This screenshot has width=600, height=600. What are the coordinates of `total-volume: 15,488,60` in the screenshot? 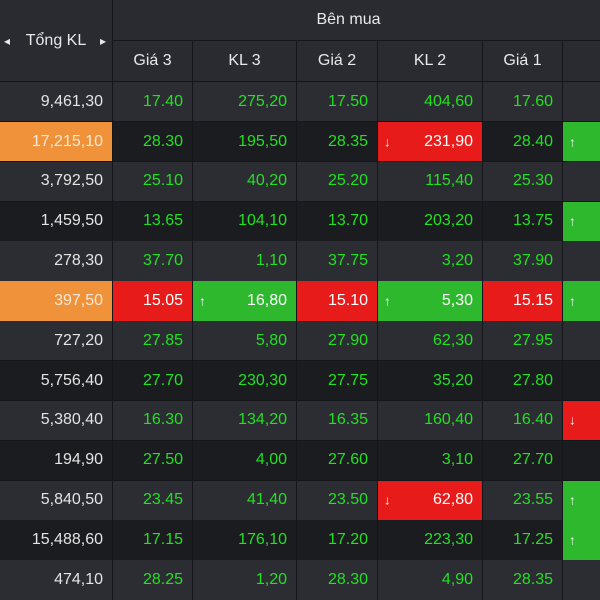 It's located at (56, 540).